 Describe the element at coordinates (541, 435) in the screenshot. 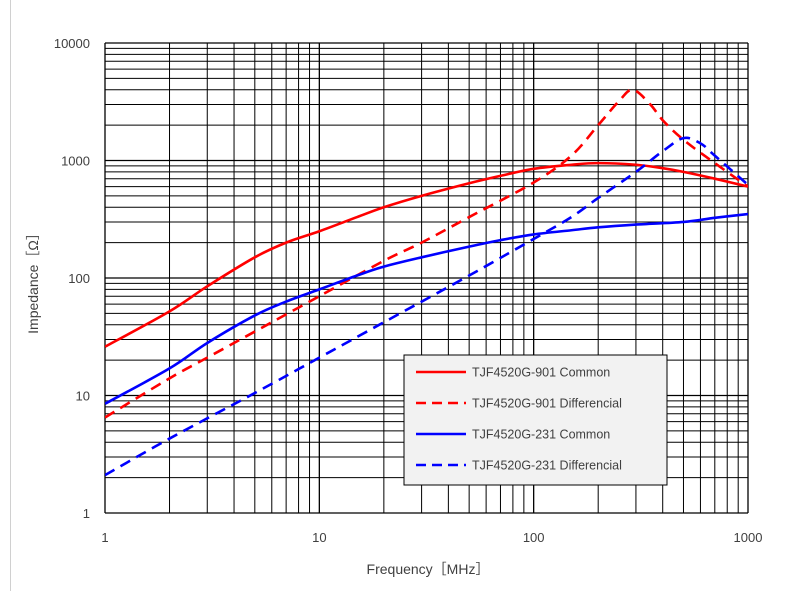

I see `legend-label-3: TJF4520G-231 Common` at that location.